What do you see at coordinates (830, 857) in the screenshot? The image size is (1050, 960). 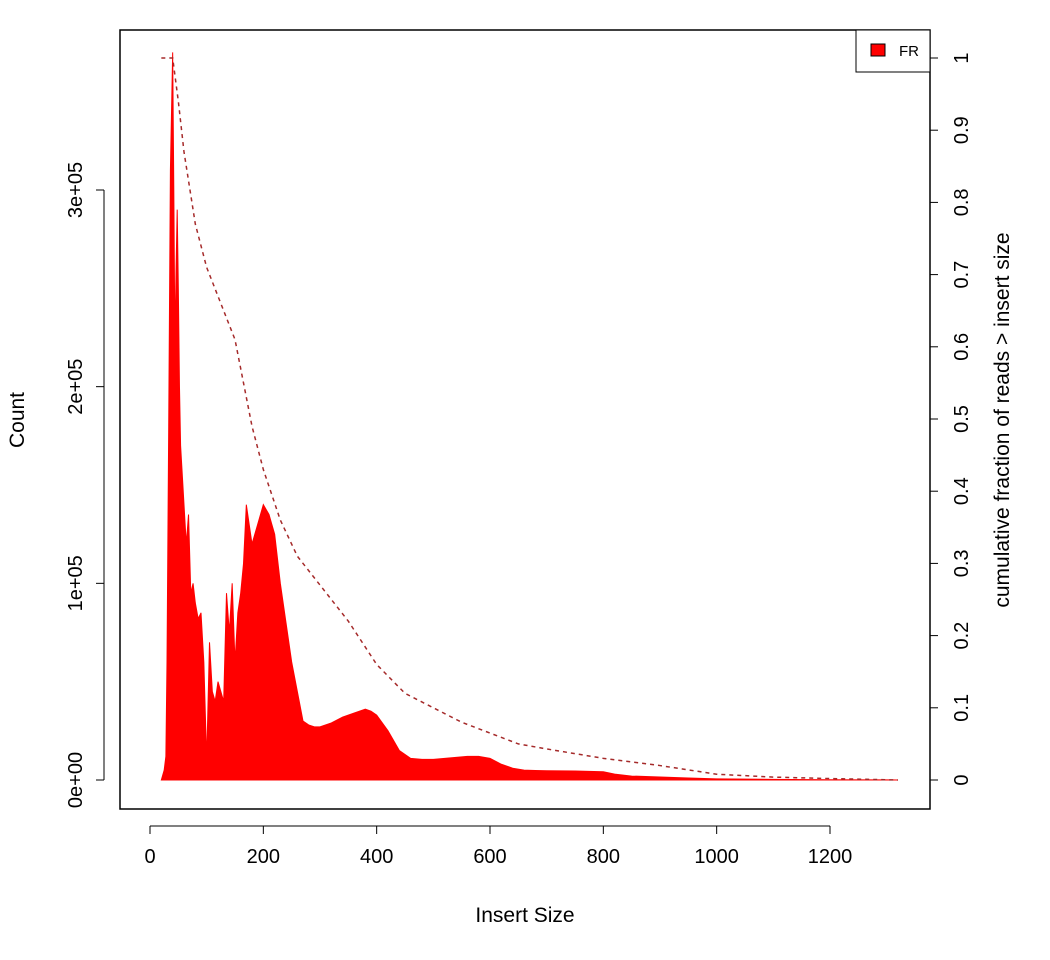 I see `x-tick-label: 1200` at bounding box center [830, 857].